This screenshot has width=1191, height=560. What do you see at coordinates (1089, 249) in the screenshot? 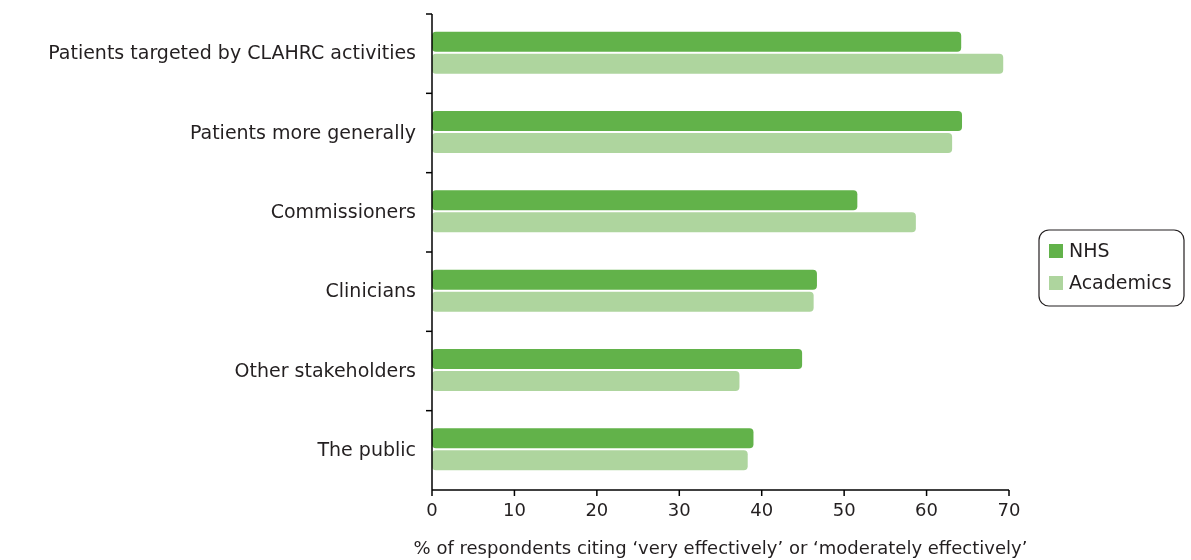
I see `legend-label: NHS` at bounding box center [1089, 249].